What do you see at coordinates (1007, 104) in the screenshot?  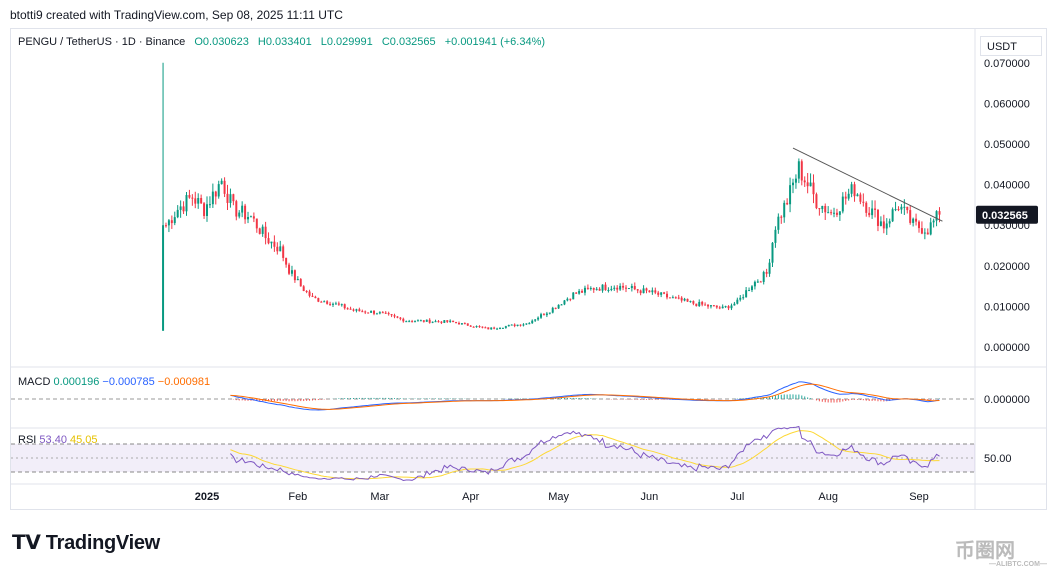 I see `y-tick-label: 0.060000` at bounding box center [1007, 104].